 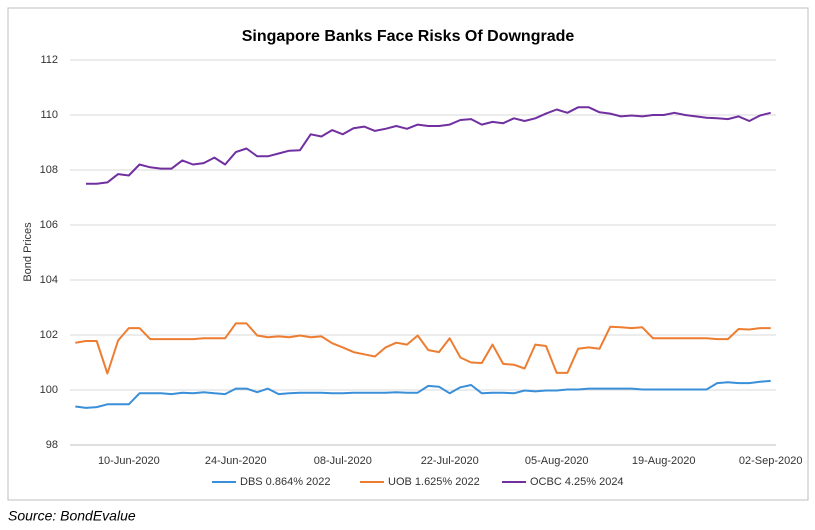 I want to click on y-tick-label: 108, so click(x=49, y=170).